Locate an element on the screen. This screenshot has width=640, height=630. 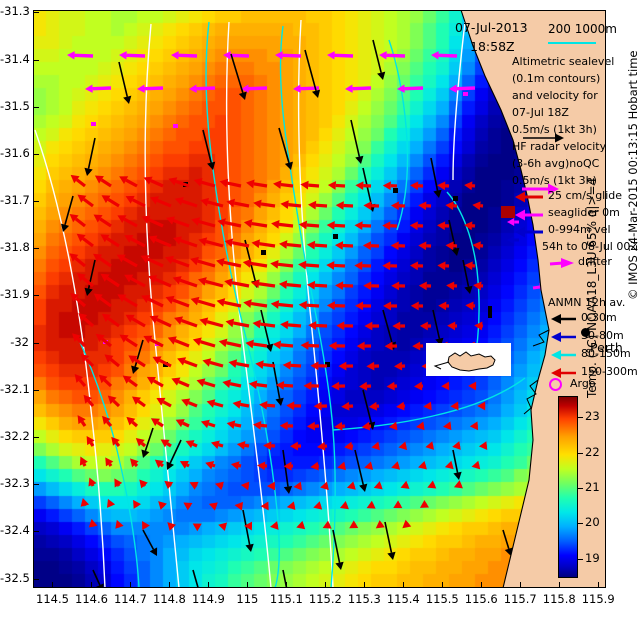
colorbar-title: Temp. (°C) NOAA18_L3U 65% q|>=4 is located at coordinates (592, 287).